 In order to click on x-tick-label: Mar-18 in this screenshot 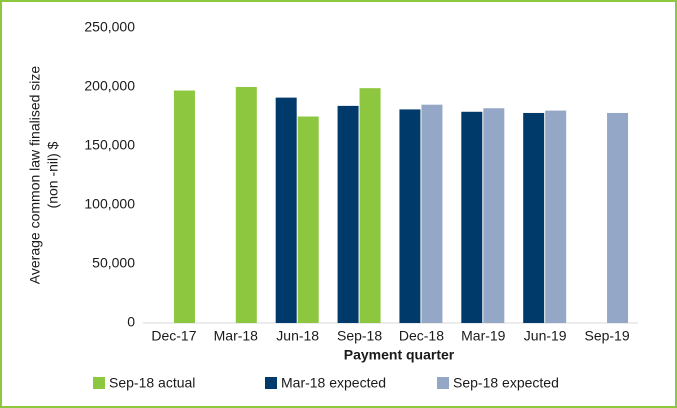, I will do `click(236, 336)`.